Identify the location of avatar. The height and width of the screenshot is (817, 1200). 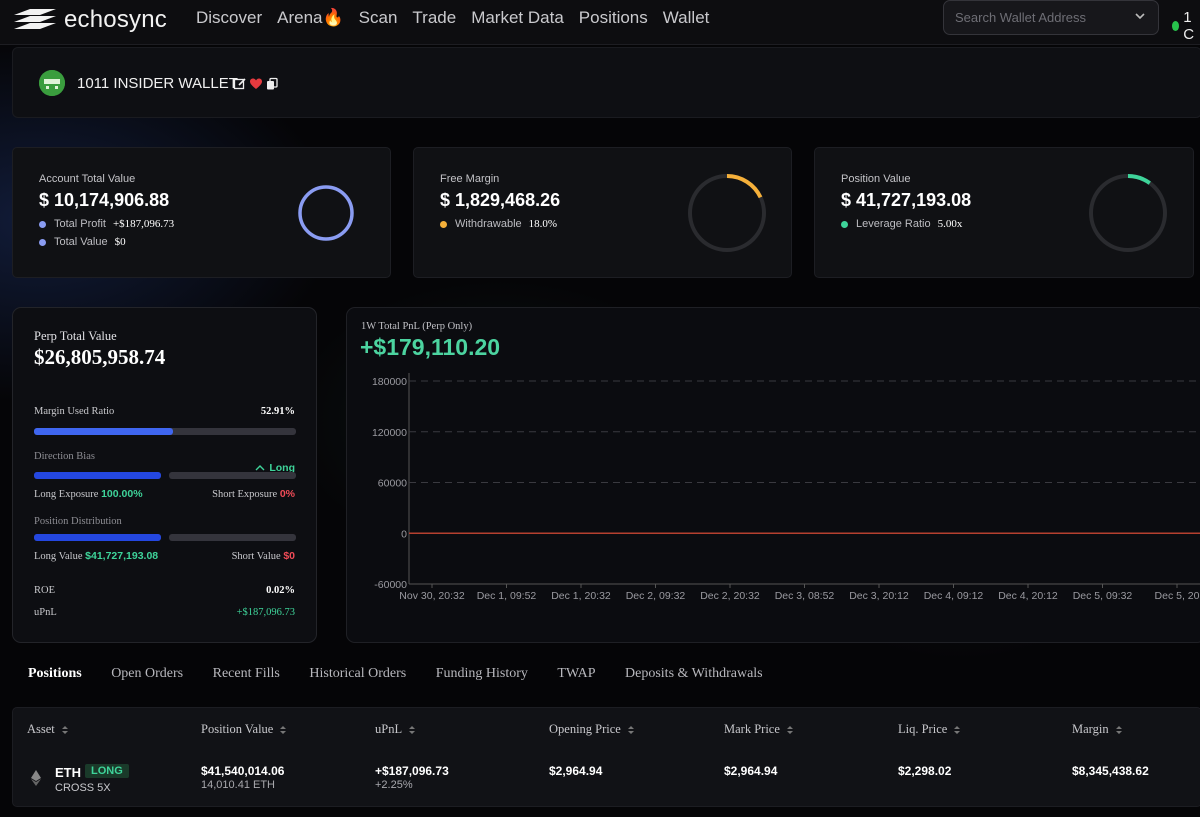
(52, 83).